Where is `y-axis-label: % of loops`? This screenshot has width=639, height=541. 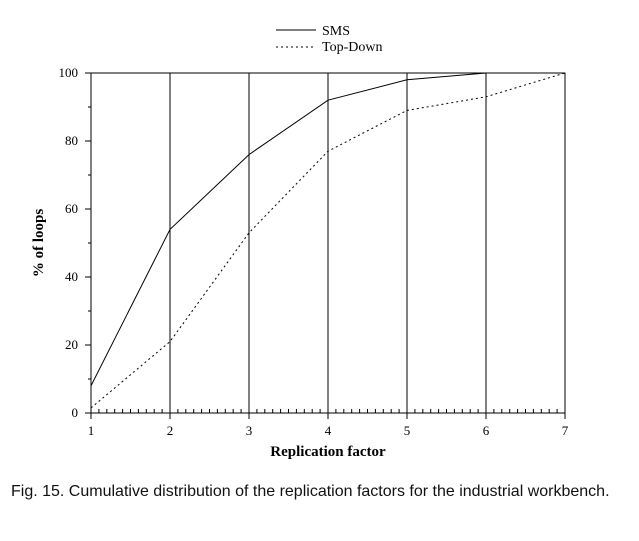 y-axis-label: % of loops is located at coordinates (39, 243).